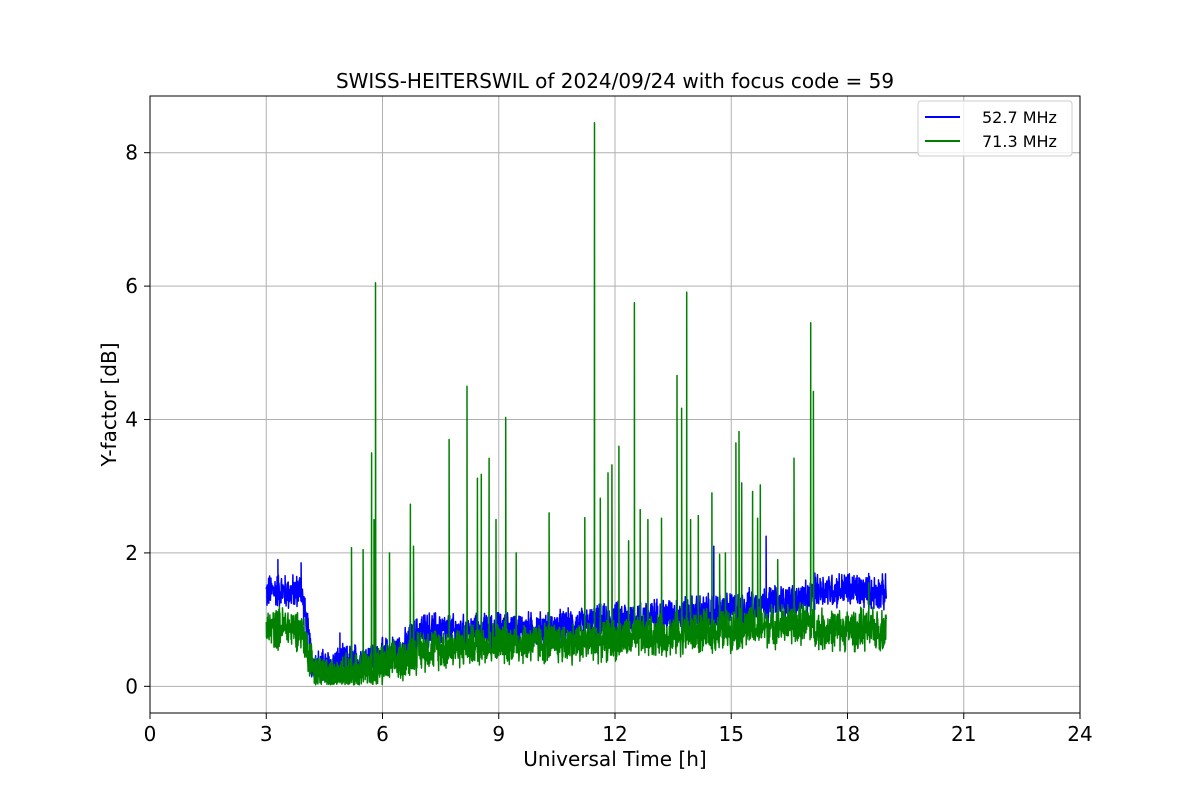 The image size is (1200, 800). I want to click on y-tick-label: 8, so click(131, 153).